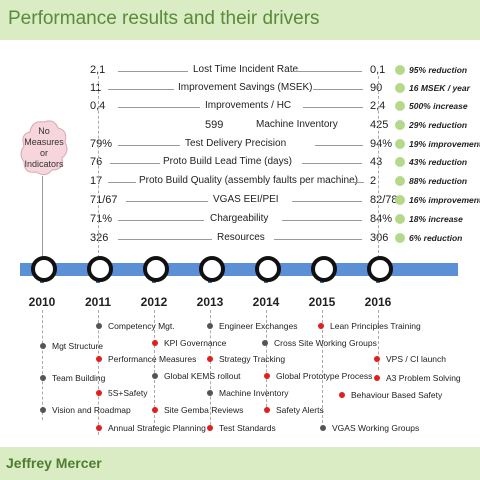  Describe the element at coordinates (439, 88) in the screenshot. I see `metric-result: 16 MSEK / year` at that location.